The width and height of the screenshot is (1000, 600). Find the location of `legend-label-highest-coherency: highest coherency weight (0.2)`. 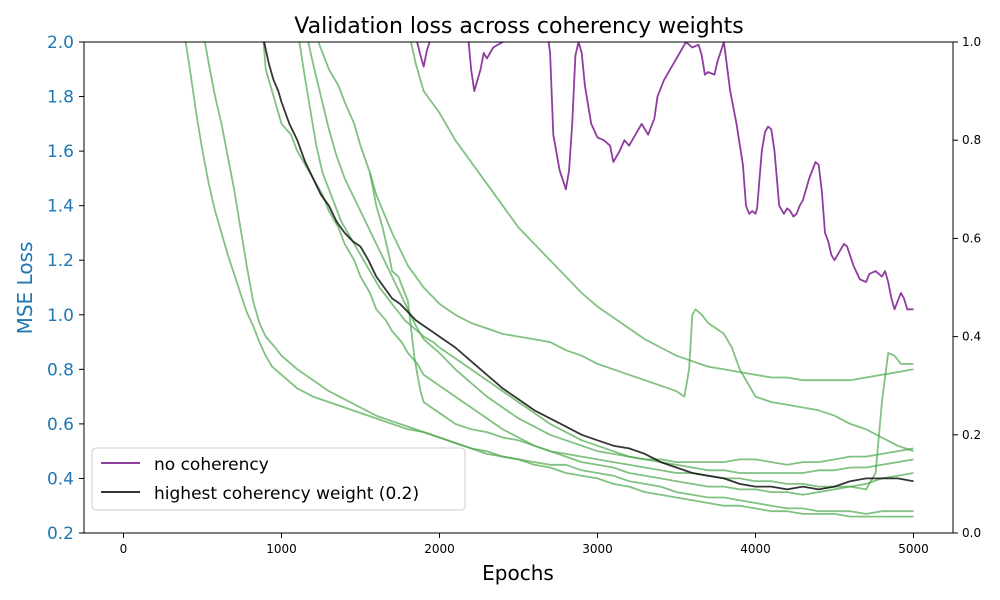

legend-label-highest-coherency: highest coherency weight (0.2) is located at coordinates (286, 494).